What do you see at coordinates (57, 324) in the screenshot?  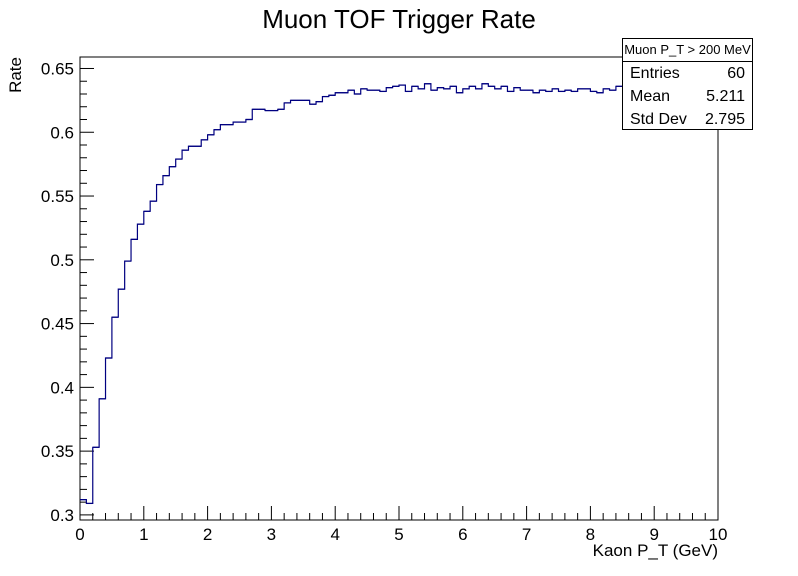 I see `y-tick-label: 0.45` at bounding box center [57, 324].